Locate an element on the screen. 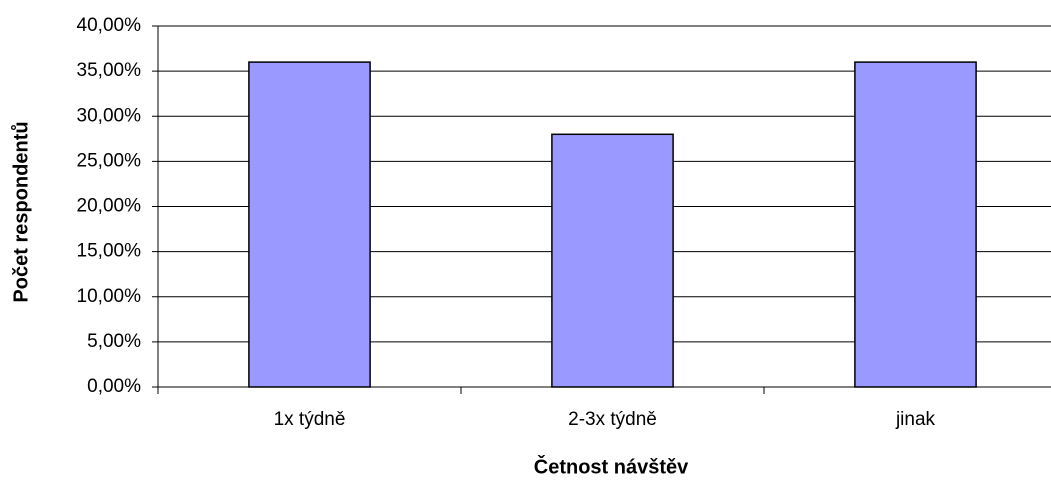  y-tick-label: 20,00% is located at coordinates (109, 206).